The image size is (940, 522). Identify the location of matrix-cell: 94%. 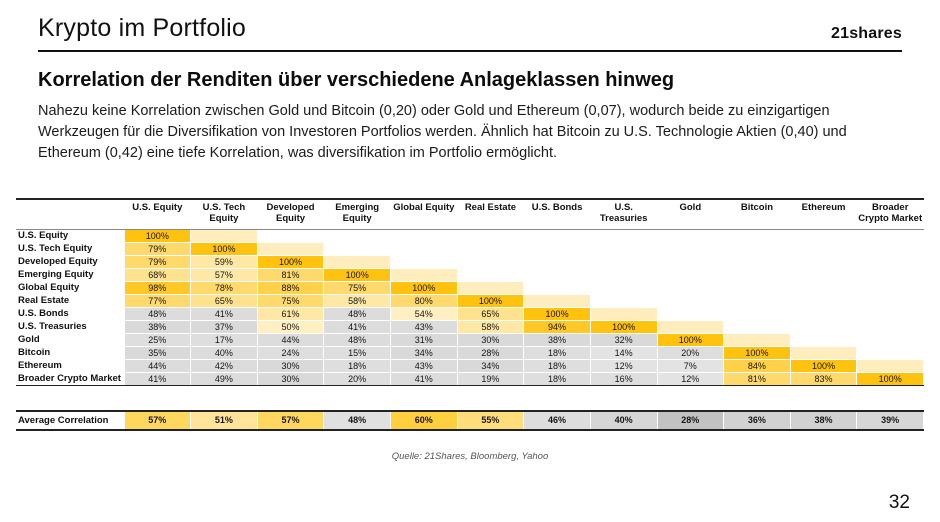
(557, 327).